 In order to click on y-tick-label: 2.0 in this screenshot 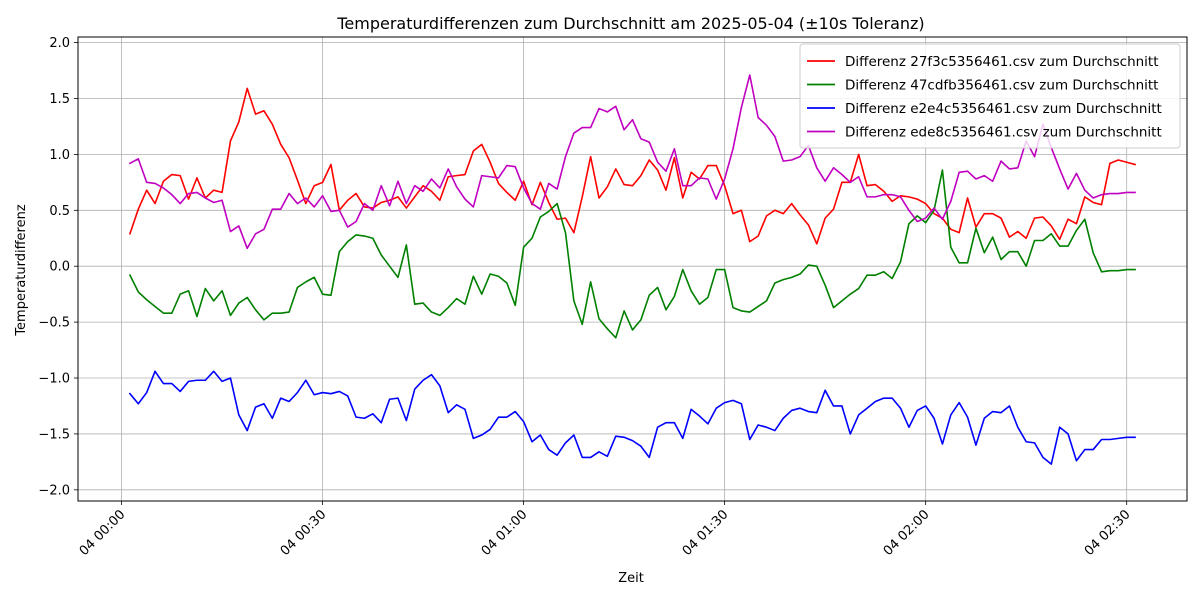, I will do `click(59, 43)`.